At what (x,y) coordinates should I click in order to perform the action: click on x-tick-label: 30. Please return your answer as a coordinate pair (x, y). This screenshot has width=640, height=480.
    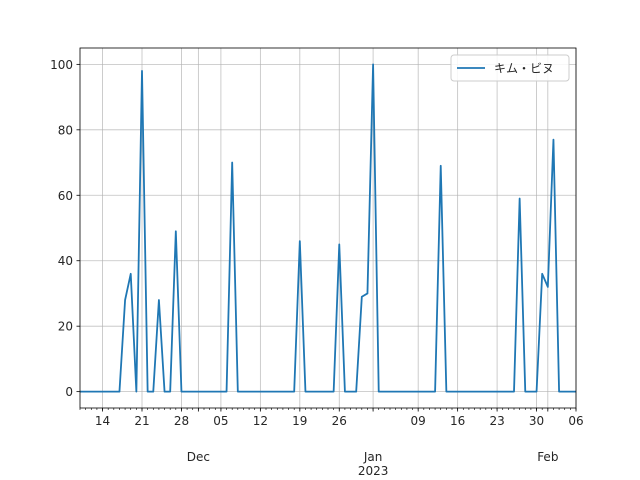
    Looking at the image, I should click on (536, 421).